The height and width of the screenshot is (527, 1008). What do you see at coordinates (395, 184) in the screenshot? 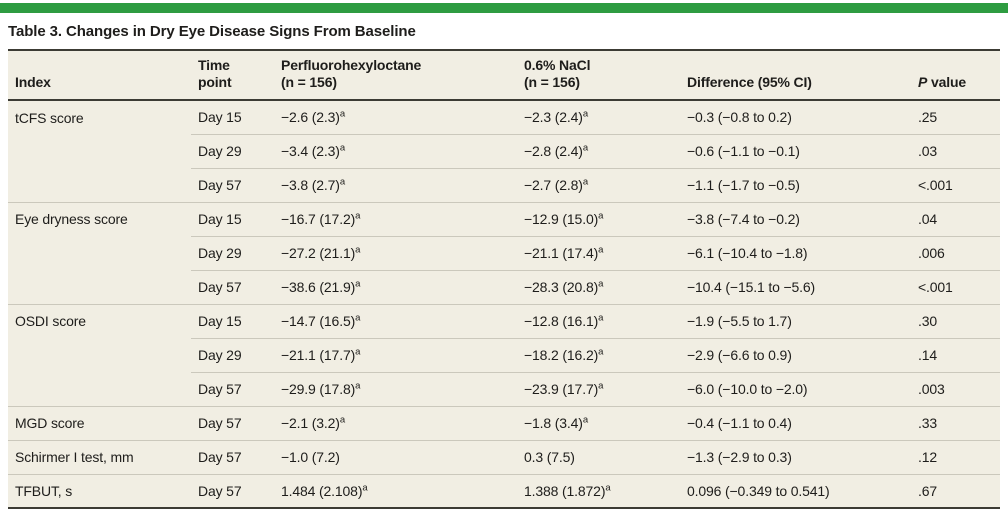
I see `cell-pfho: −3.8 (2.7)a` at bounding box center [395, 184].